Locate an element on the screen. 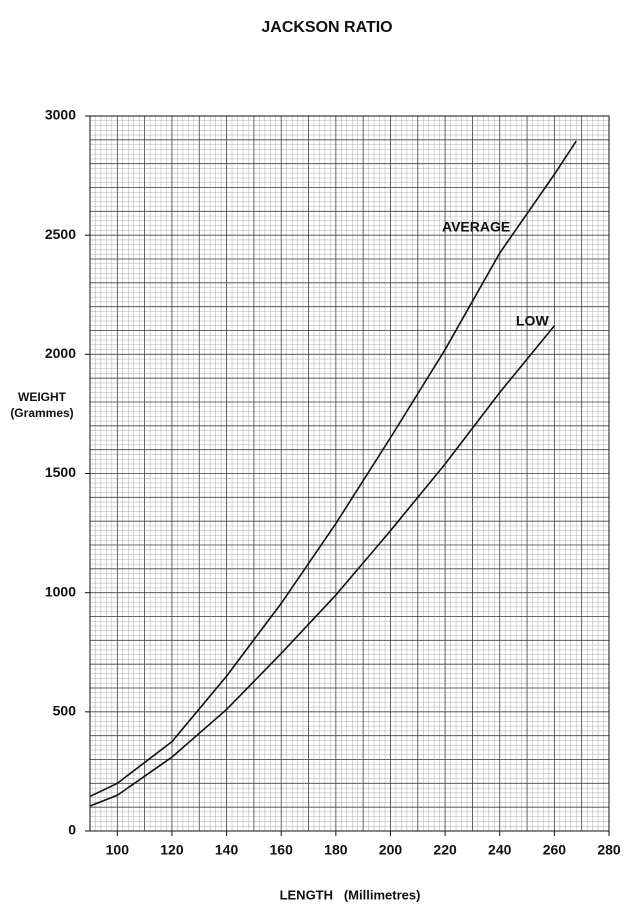 The height and width of the screenshot is (910, 643). y-axis-label: WEIGHT is located at coordinates (42, 397).